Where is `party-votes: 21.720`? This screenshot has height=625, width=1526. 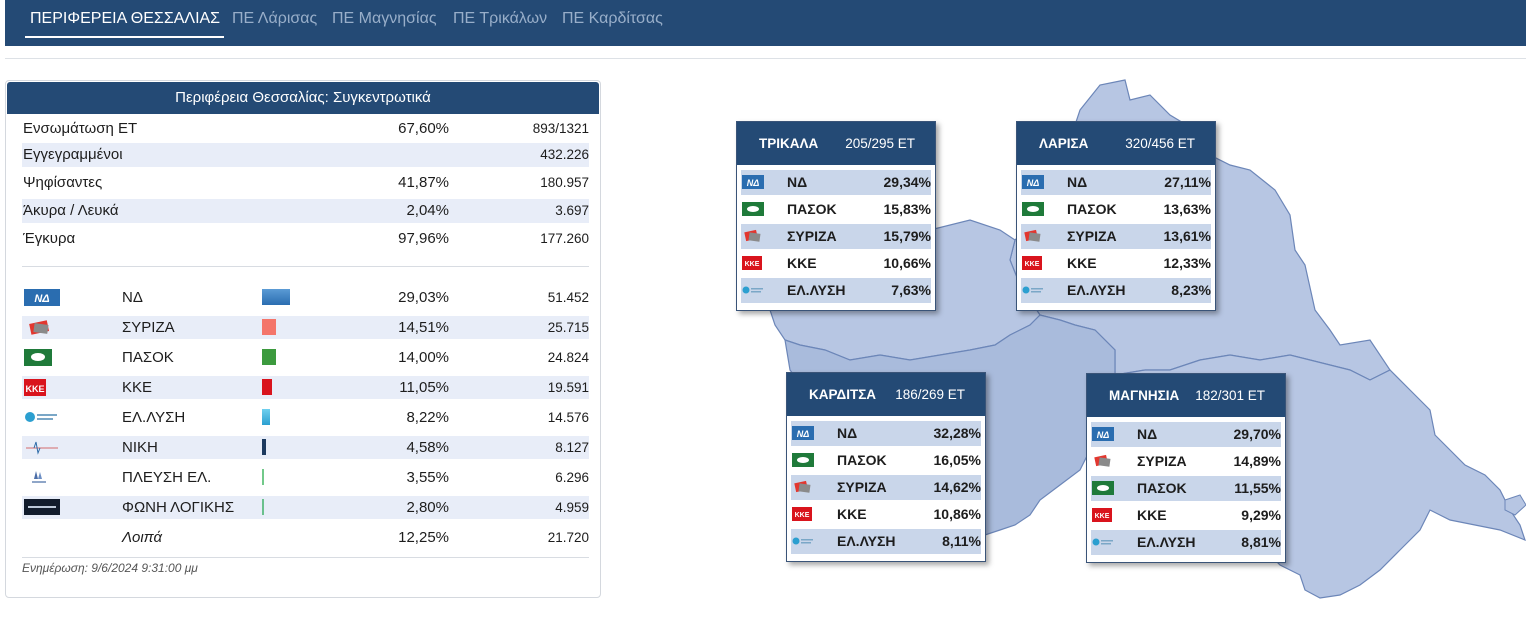 party-votes: 21.720 is located at coordinates (568, 537).